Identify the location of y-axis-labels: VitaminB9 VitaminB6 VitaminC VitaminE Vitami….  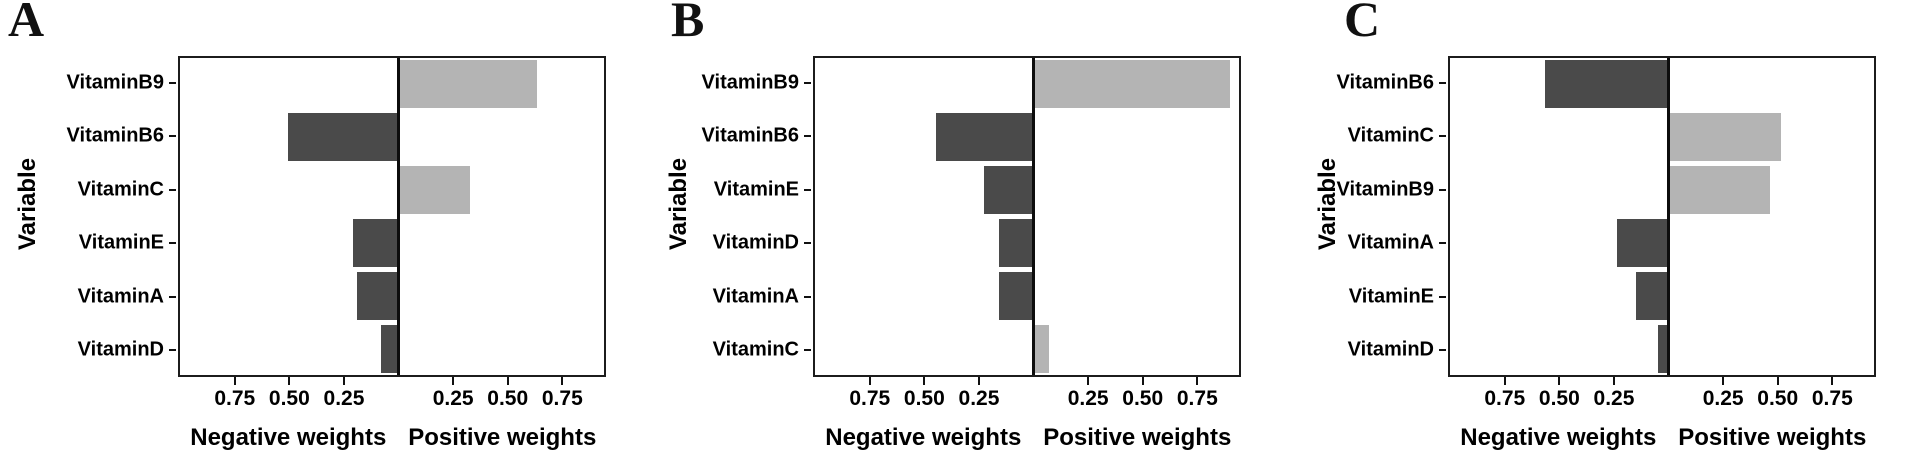
(89, 216).